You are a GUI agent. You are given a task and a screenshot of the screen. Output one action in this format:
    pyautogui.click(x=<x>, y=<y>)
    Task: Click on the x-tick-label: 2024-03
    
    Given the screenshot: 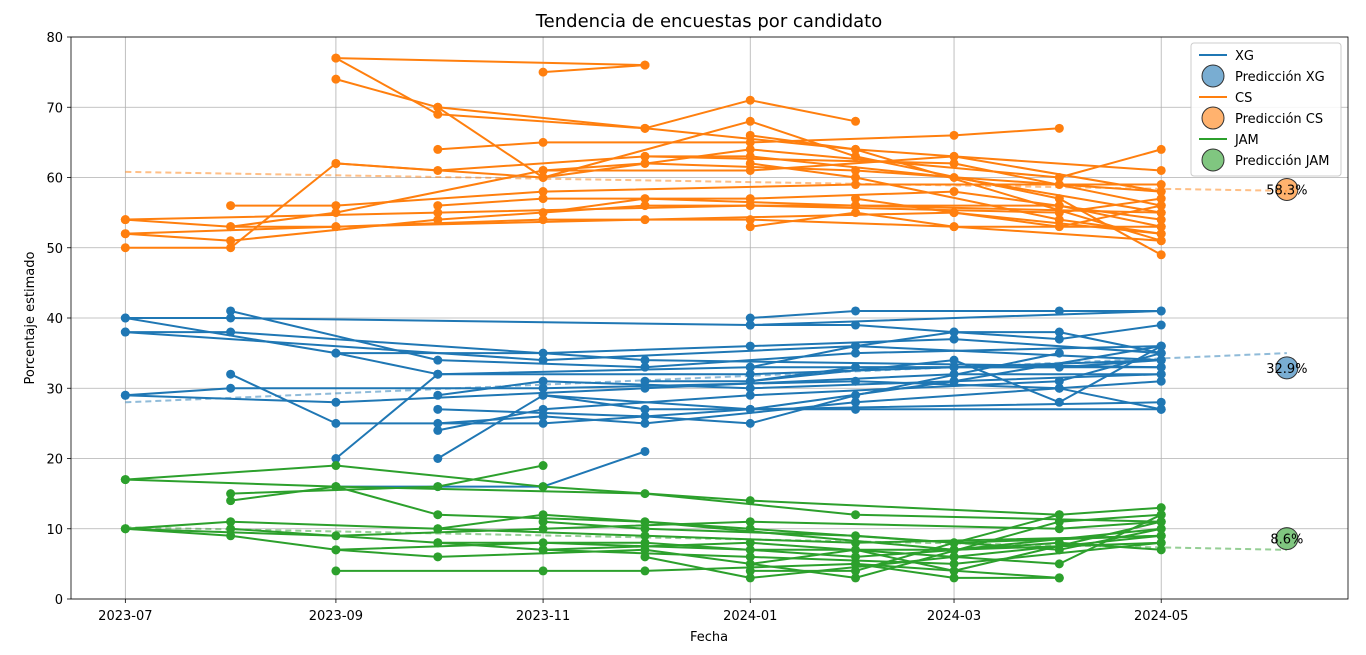 What is the action you would take?
    pyautogui.click(x=954, y=616)
    